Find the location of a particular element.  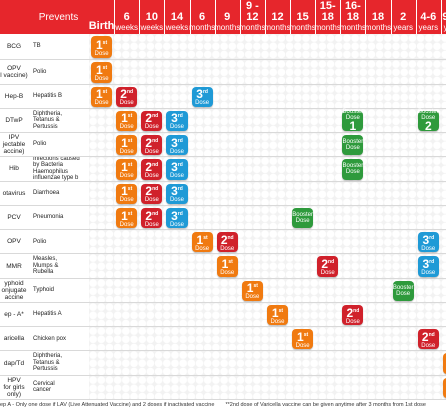

header-col-4: 6 months is located at coordinates (202, 17).